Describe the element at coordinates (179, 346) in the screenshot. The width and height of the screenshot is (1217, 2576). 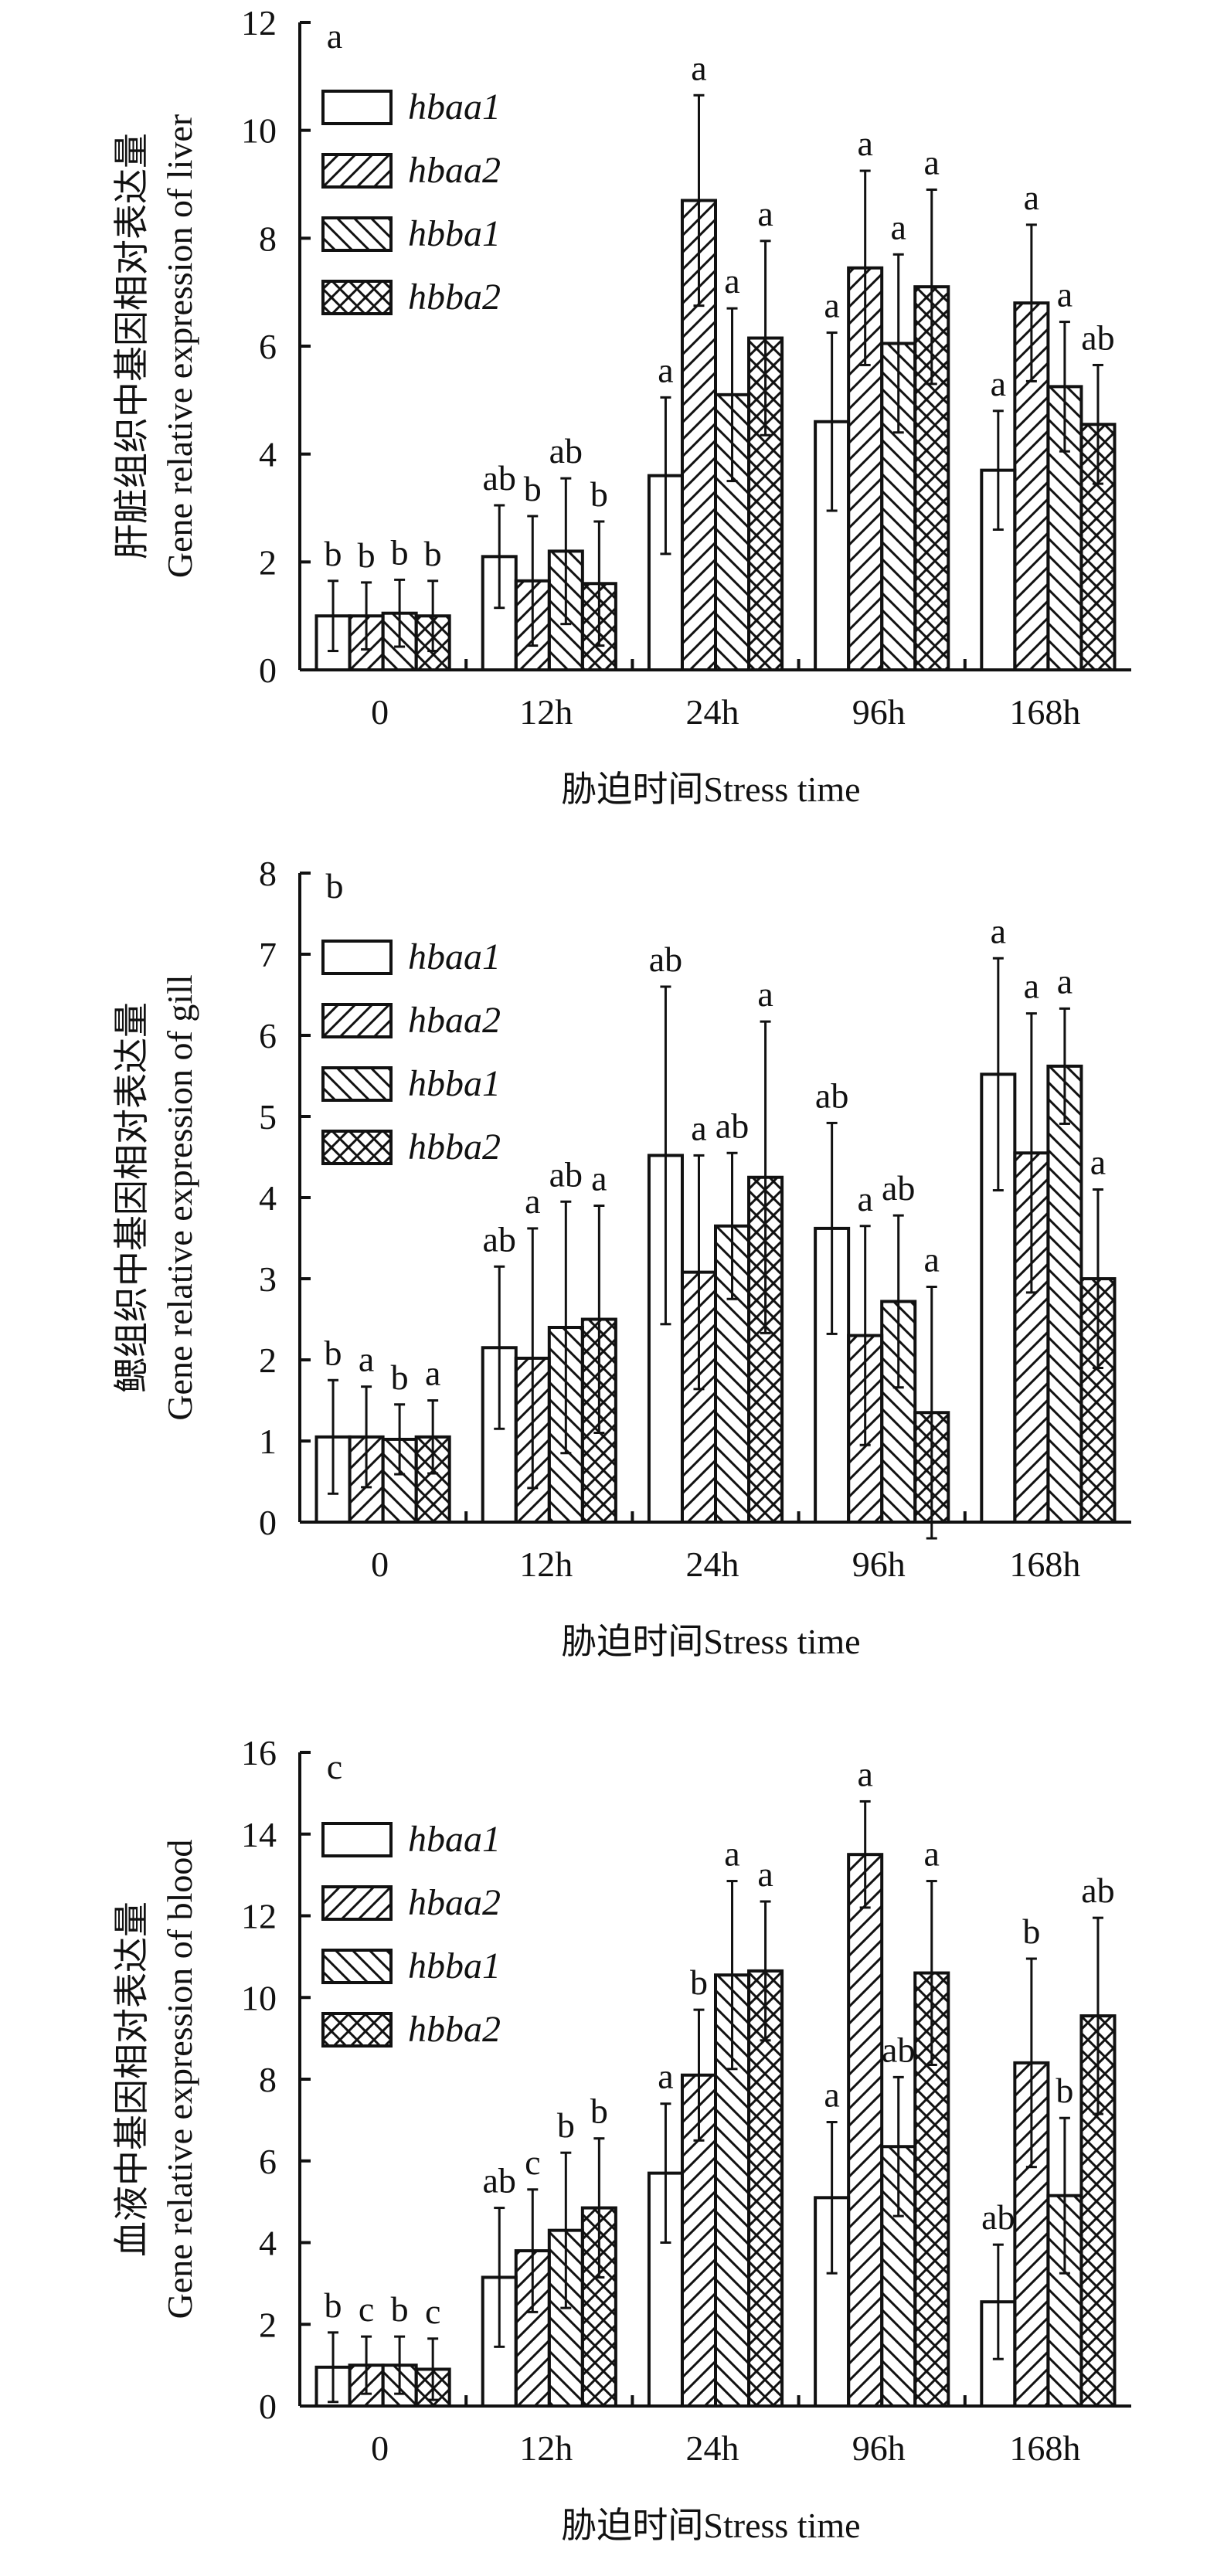
I see `y-axis-title: Gene relative expression of liver` at that location.